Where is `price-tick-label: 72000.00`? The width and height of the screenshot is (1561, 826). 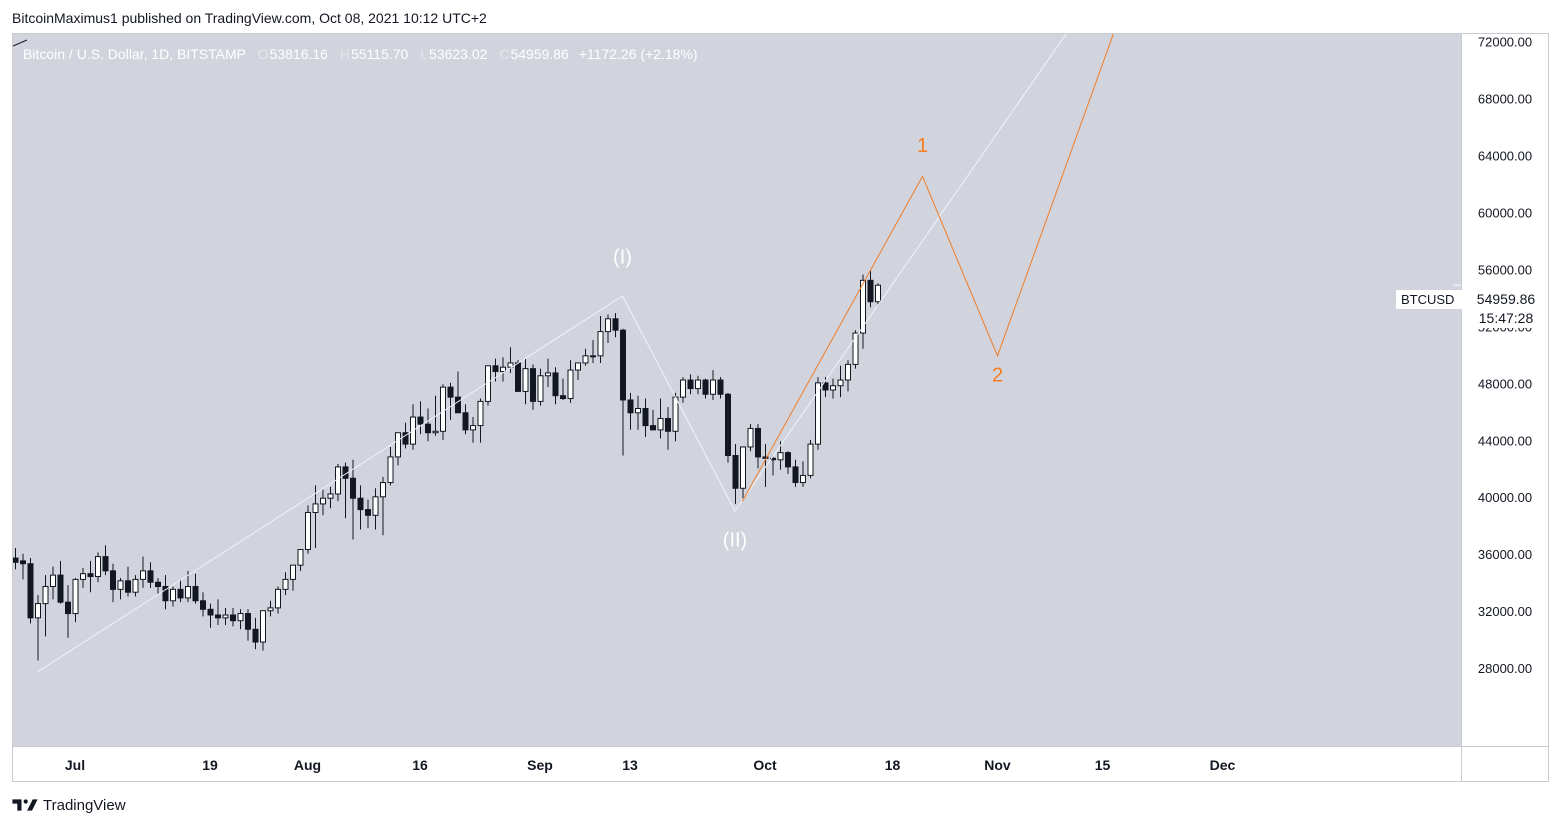
price-tick-label: 72000.00 is located at coordinates (1505, 42).